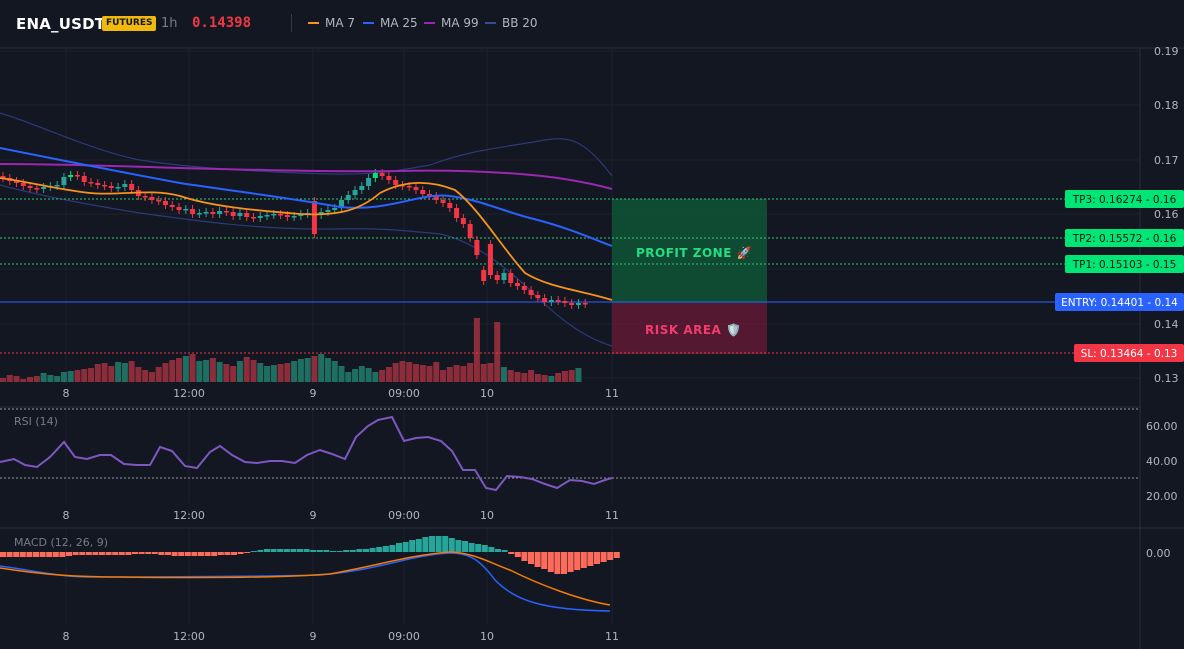  What do you see at coordinates (129, 23) in the screenshot?
I see `futures-badge: FUTURES` at bounding box center [129, 23].